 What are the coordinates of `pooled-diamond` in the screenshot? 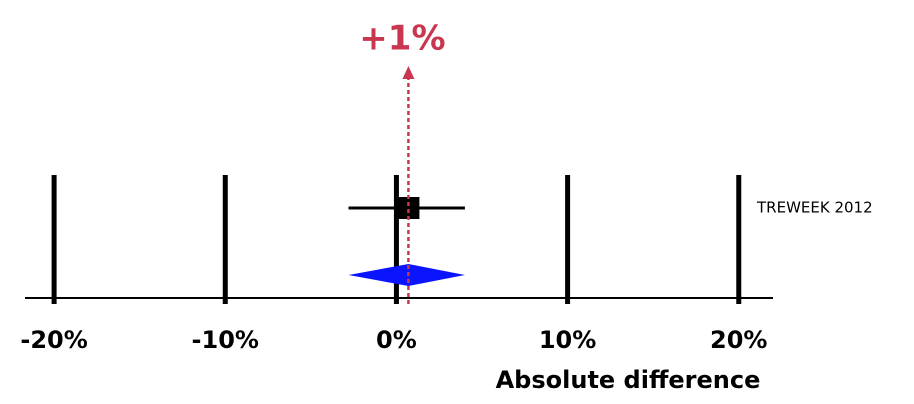 It's located at (406, 275).